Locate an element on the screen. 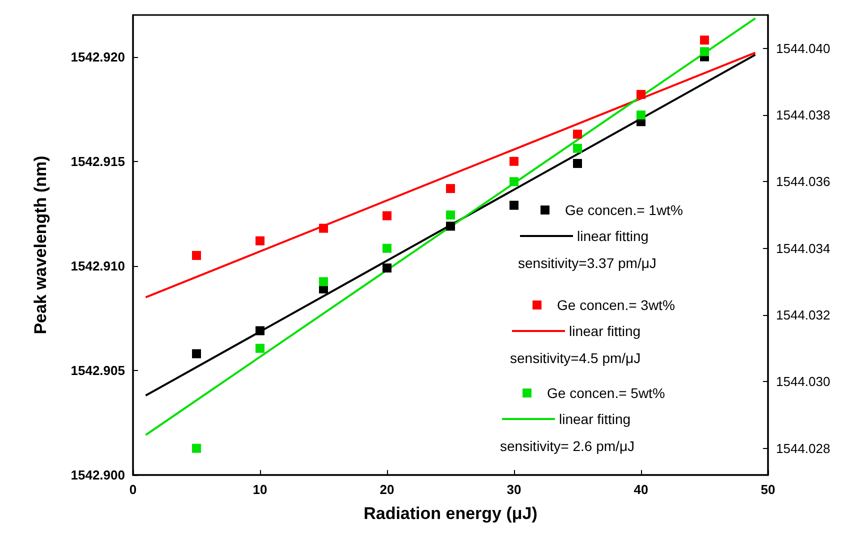  y2-tick-label: 1544.040 is located at coordinates (803, 48).